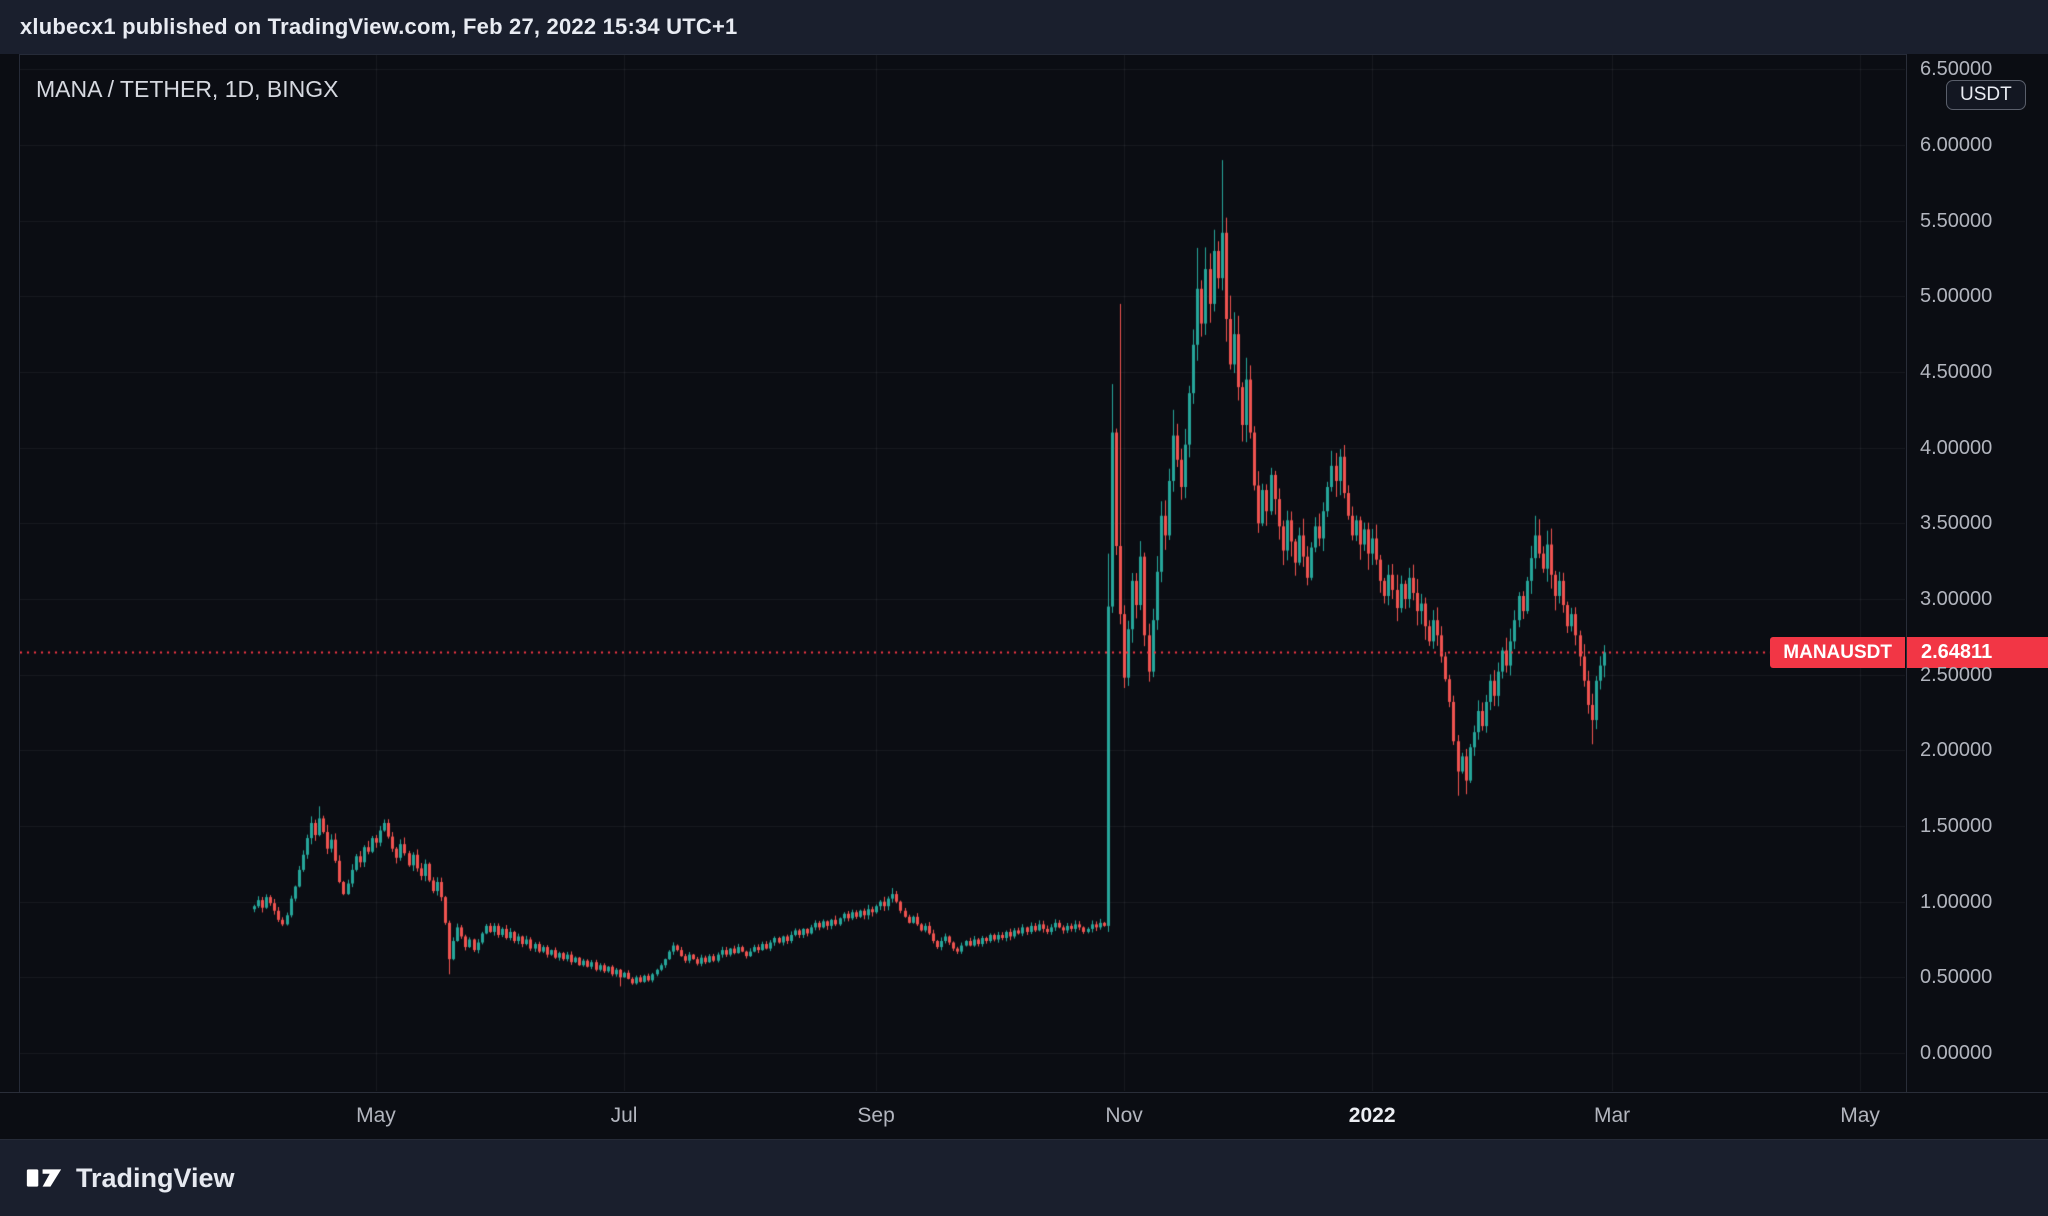 This screenshot has height=1216, width=2048. Describe the element at coordinates (1956, 901) in the screenshot. I see `price-tick-label: 1.00000` at that location.